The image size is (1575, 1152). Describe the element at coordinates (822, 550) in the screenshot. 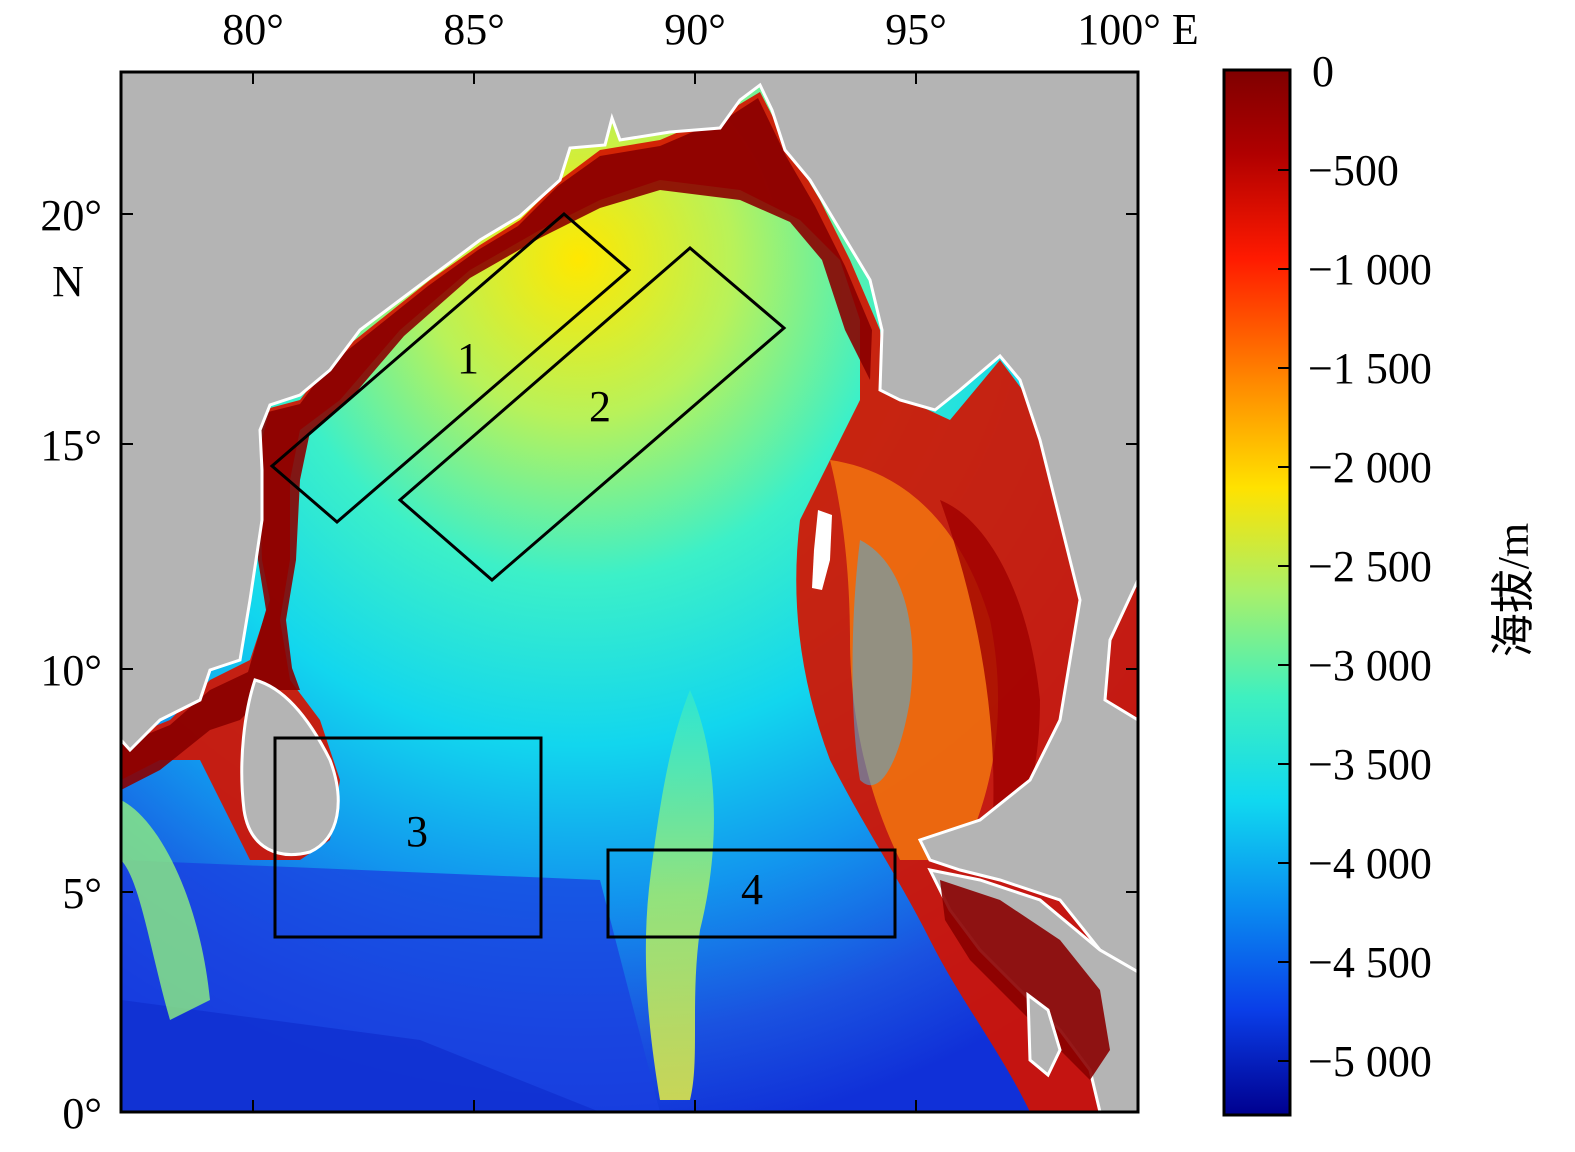

I see `andaman-islands` at that location.